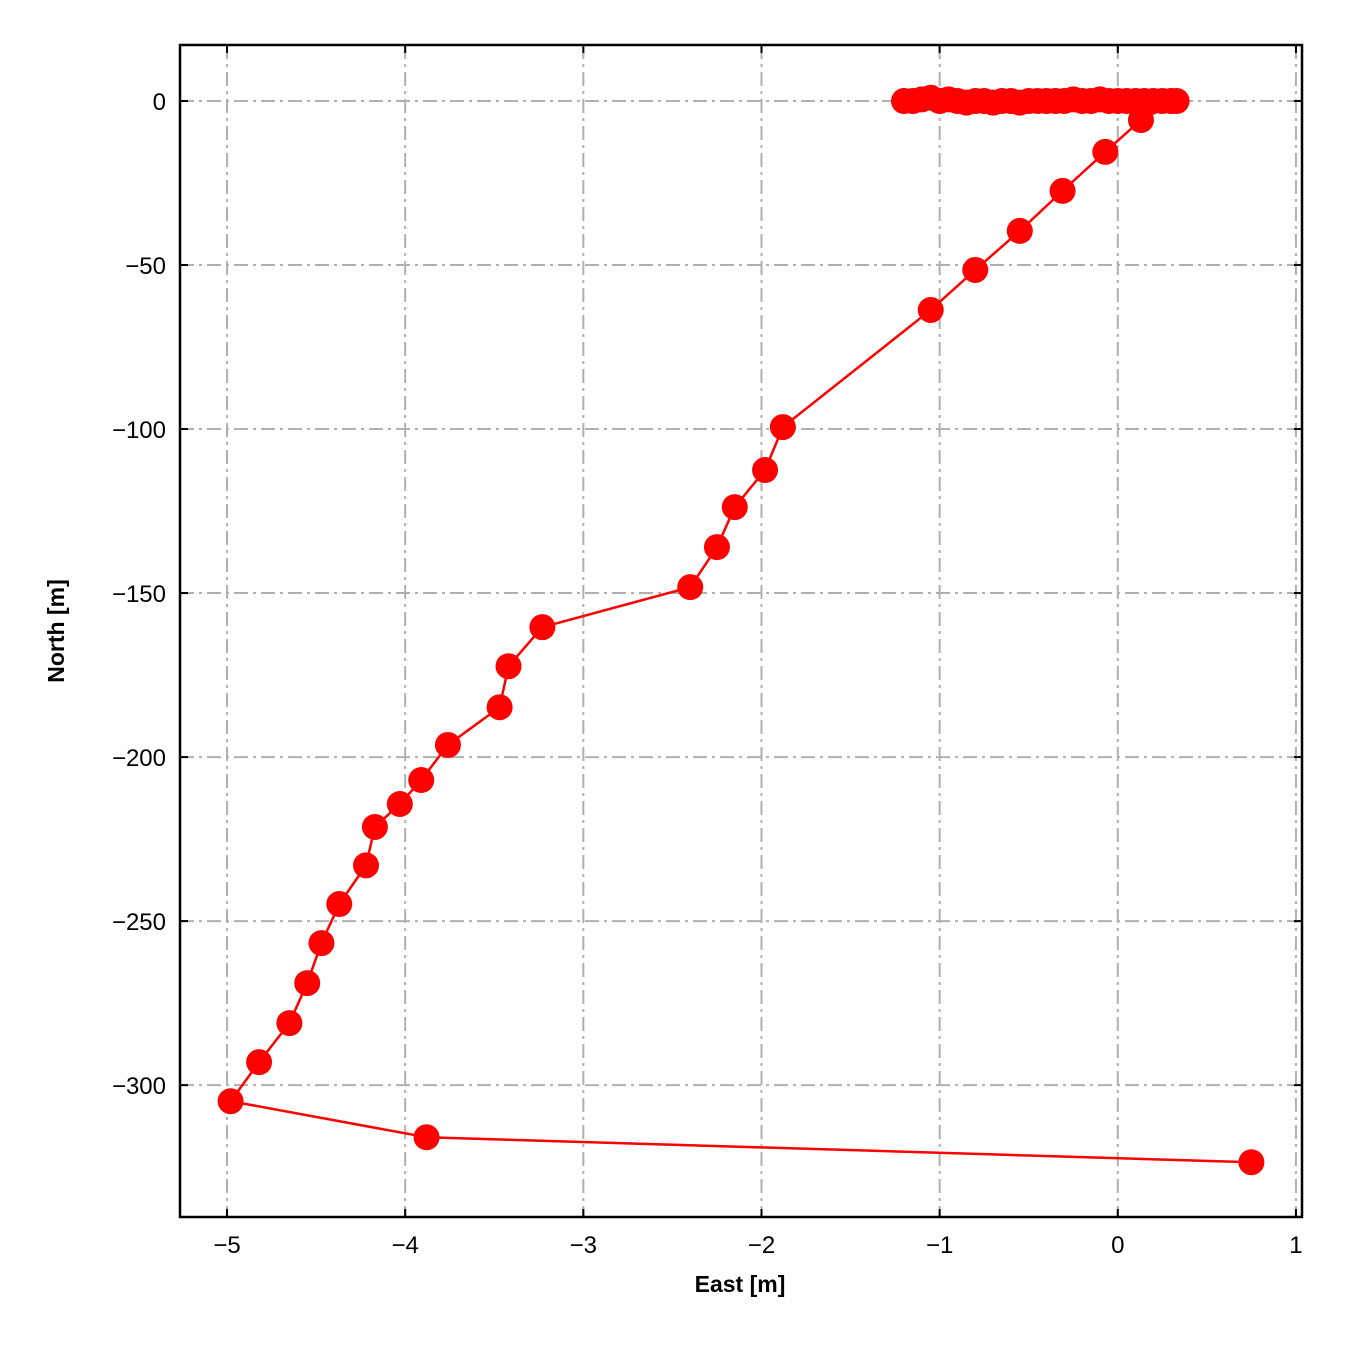 The image size is (1350, 1350). What do you see at coordinates (139, 758) in the screenshot?
I see `y-tick-label: −200` at bounding box center [139, 758].